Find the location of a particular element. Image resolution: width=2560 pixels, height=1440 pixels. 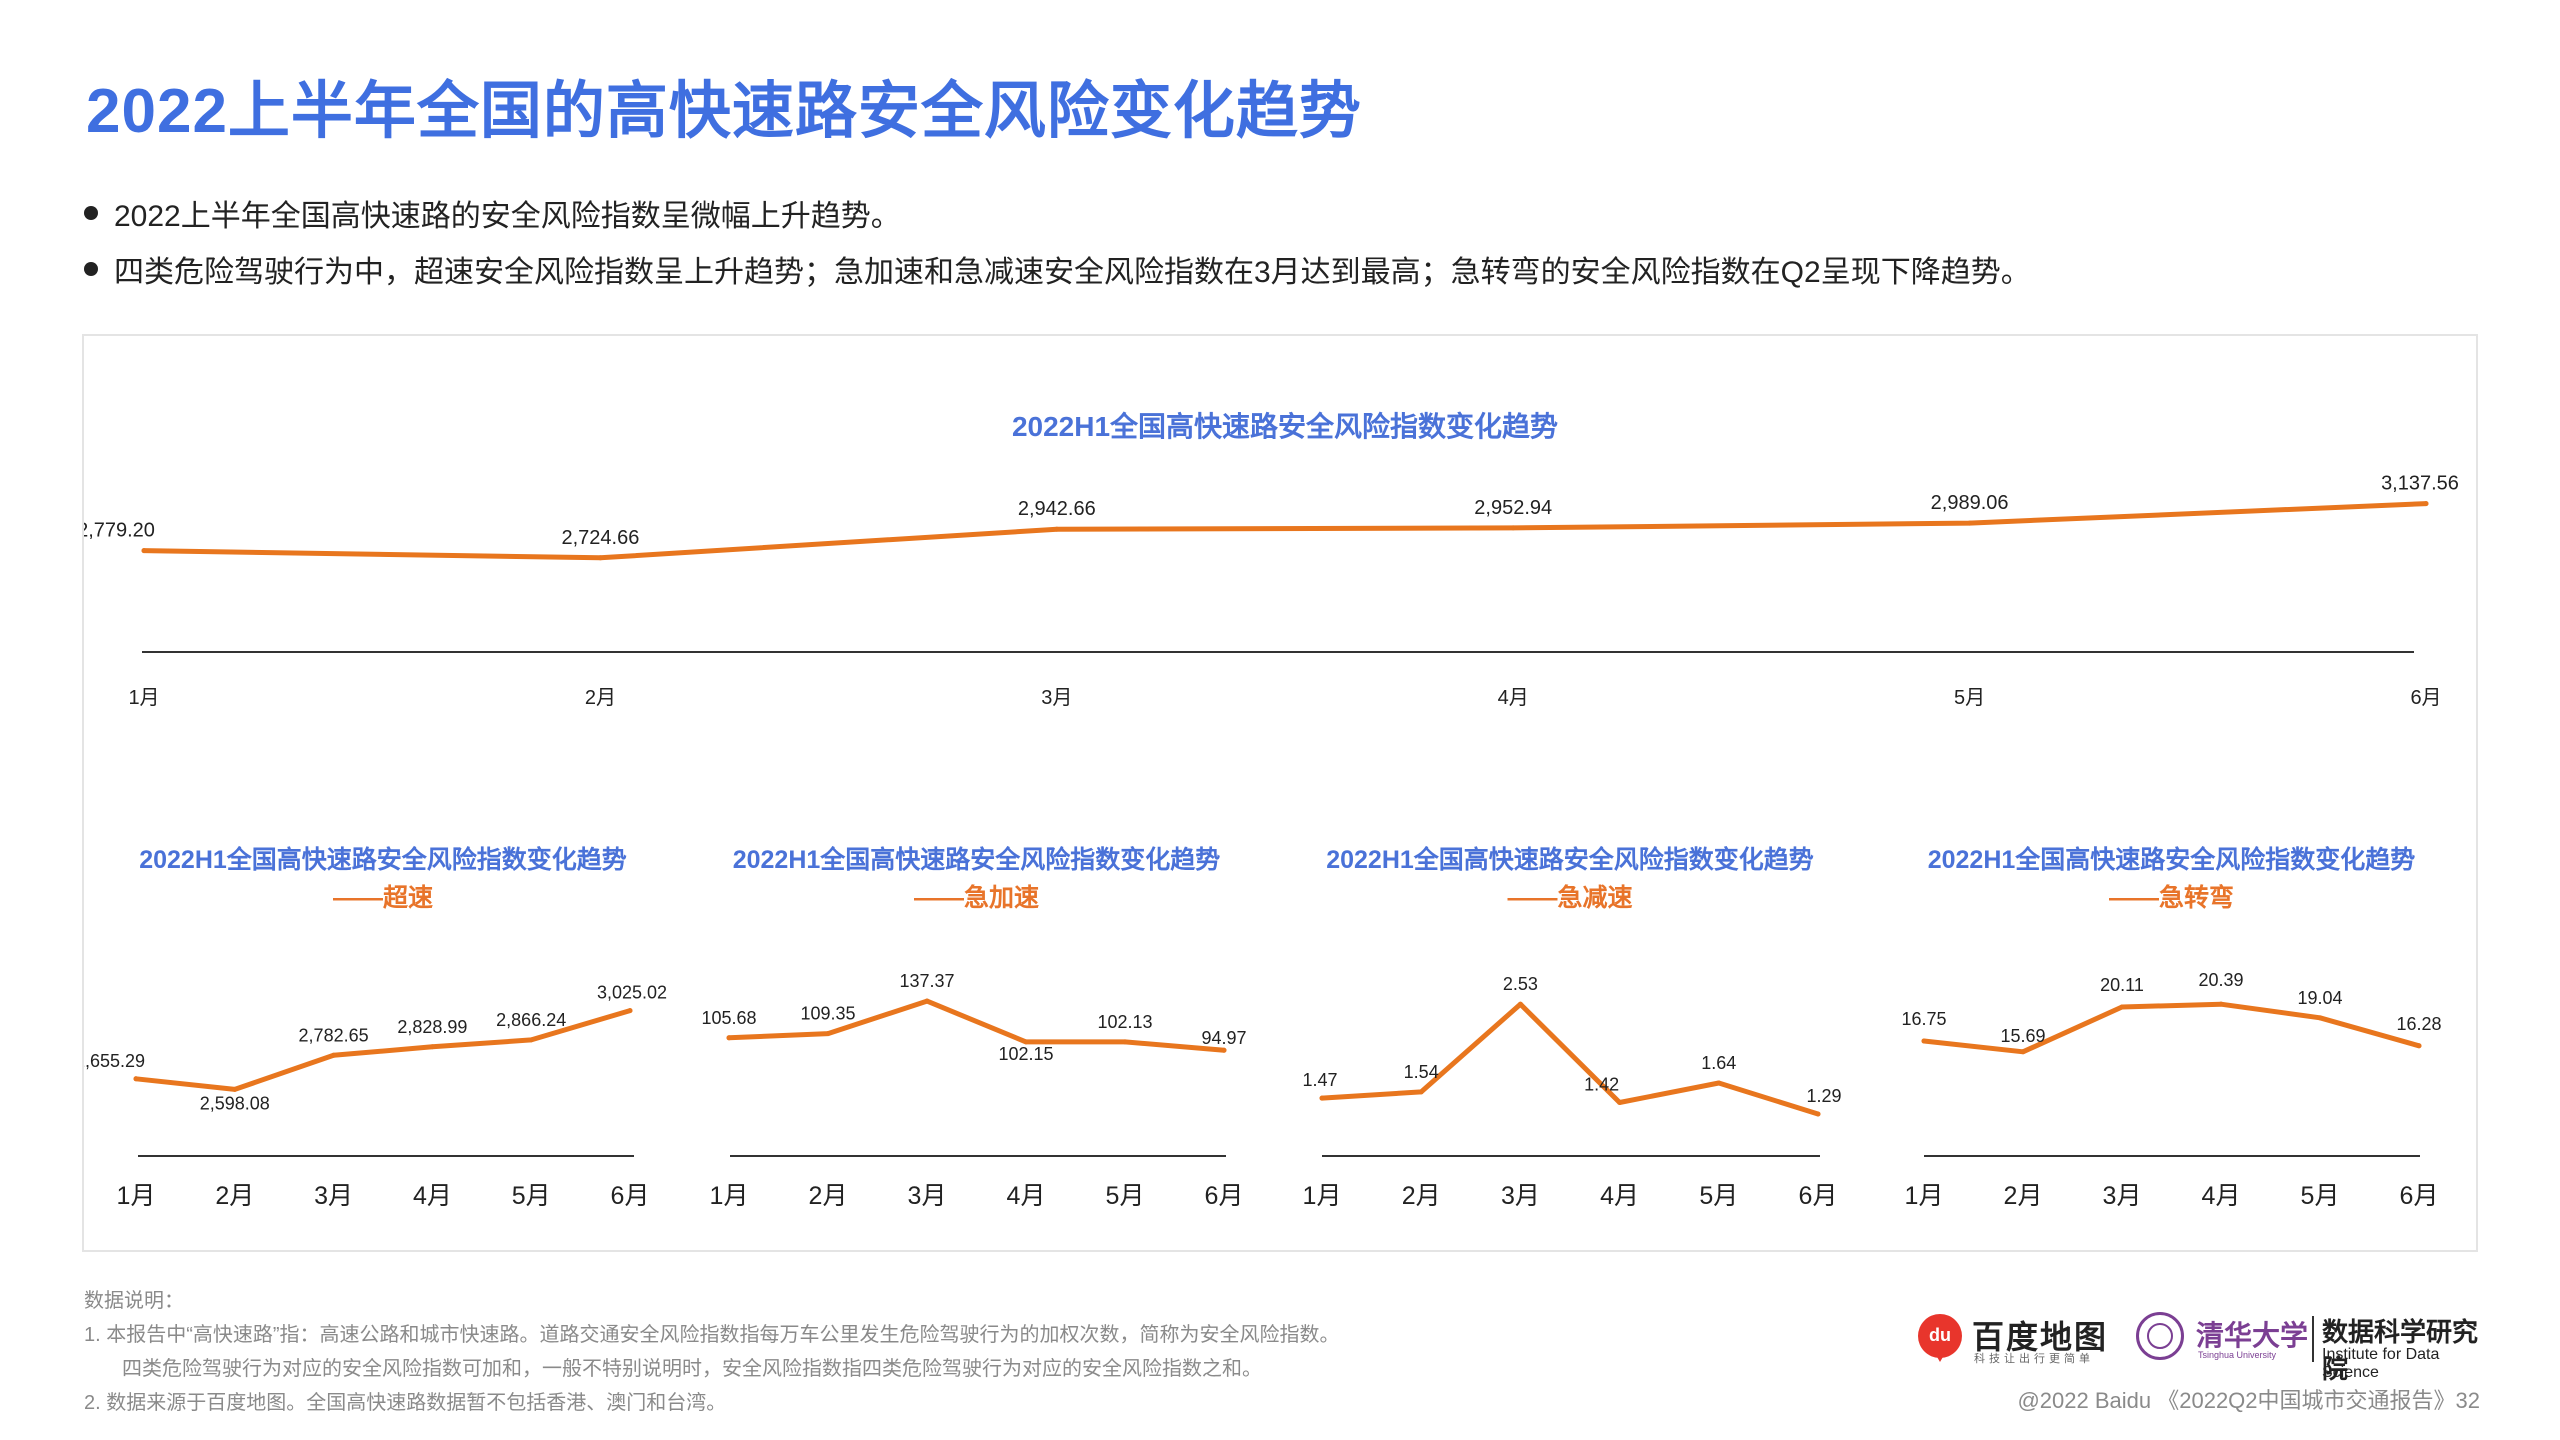

data-label: 1.29 is located at coordinates (1823, 1096).